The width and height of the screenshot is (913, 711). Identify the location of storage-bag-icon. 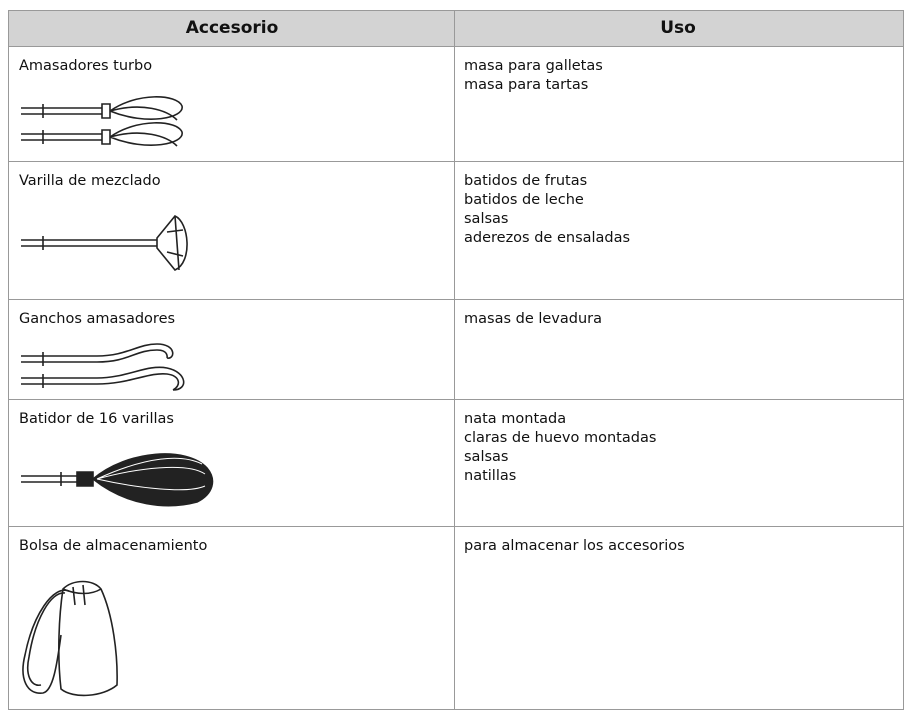
(70, 638).